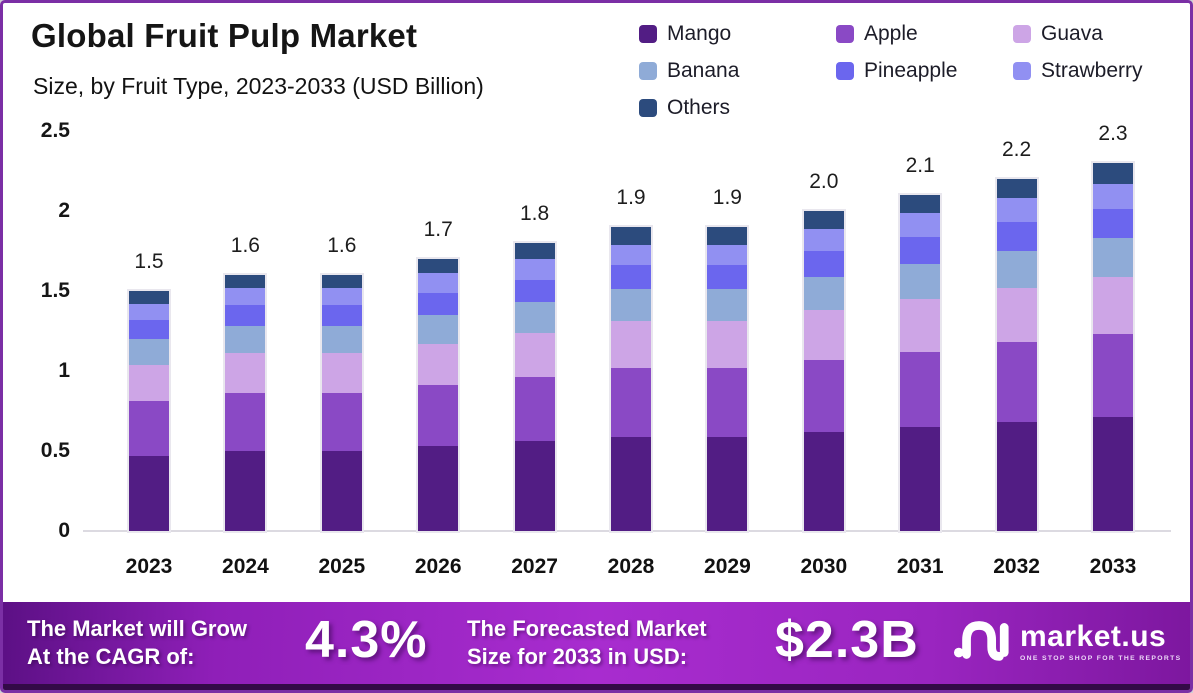 The image size is (1193, 693). Describe the element at coordinates (737, 108) in the screenshot. I see `legend-item-others: Others` at that location.